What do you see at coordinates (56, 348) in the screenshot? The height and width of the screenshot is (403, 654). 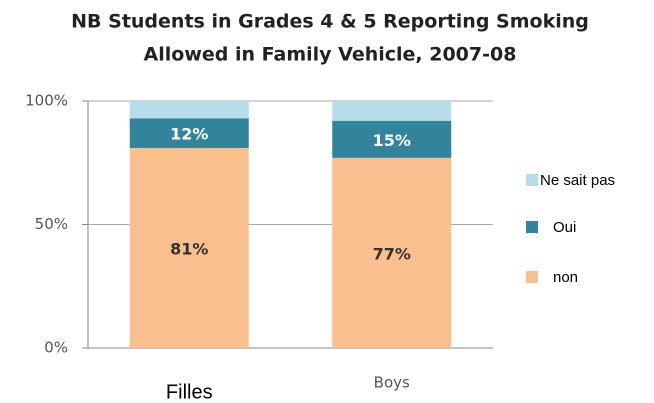 I see `y-tick-label: 0%` at bounding box center [56, 348].